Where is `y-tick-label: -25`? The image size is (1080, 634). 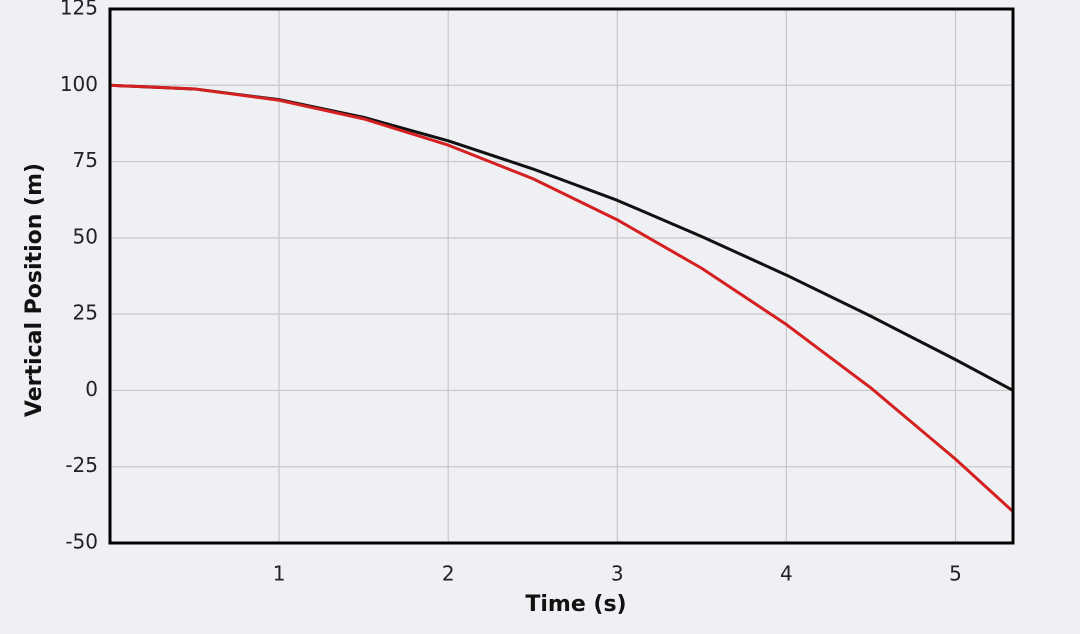
y-tick-label: -25 is located at coordinates (81, 465).